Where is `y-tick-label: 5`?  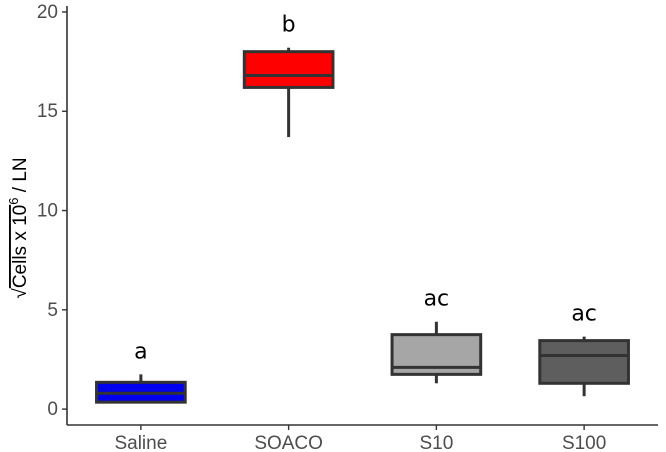
y-tick-label: 5 is located at coordinates (52, 310).